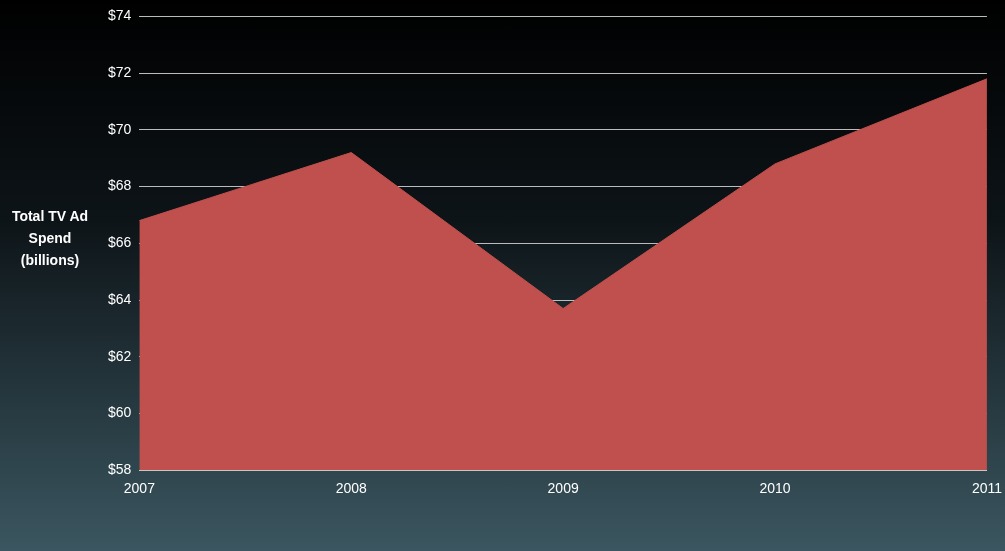  What do you see at coordinates (120, 242) in the screenshot?
I see `y-tick-label: $66` at bounding box center [120, 242].